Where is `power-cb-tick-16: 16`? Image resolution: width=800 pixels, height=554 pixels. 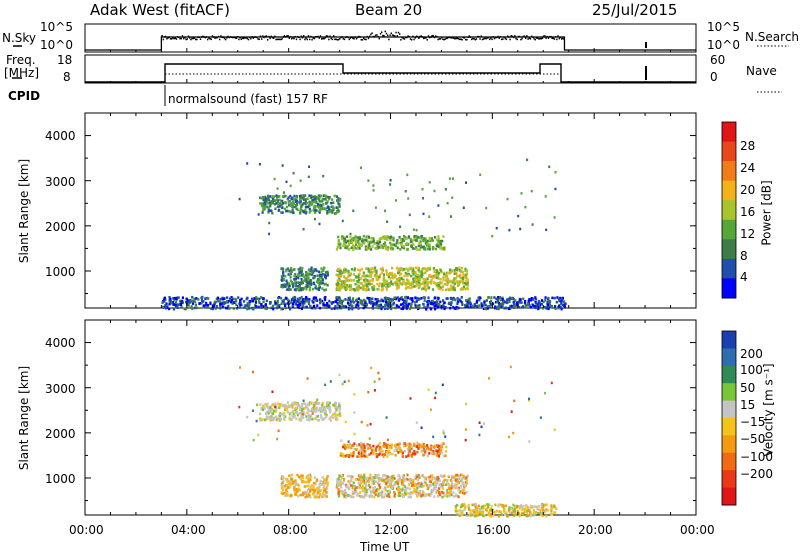 power-cb-tick-16: 16 is located at coordinates (748, 212).